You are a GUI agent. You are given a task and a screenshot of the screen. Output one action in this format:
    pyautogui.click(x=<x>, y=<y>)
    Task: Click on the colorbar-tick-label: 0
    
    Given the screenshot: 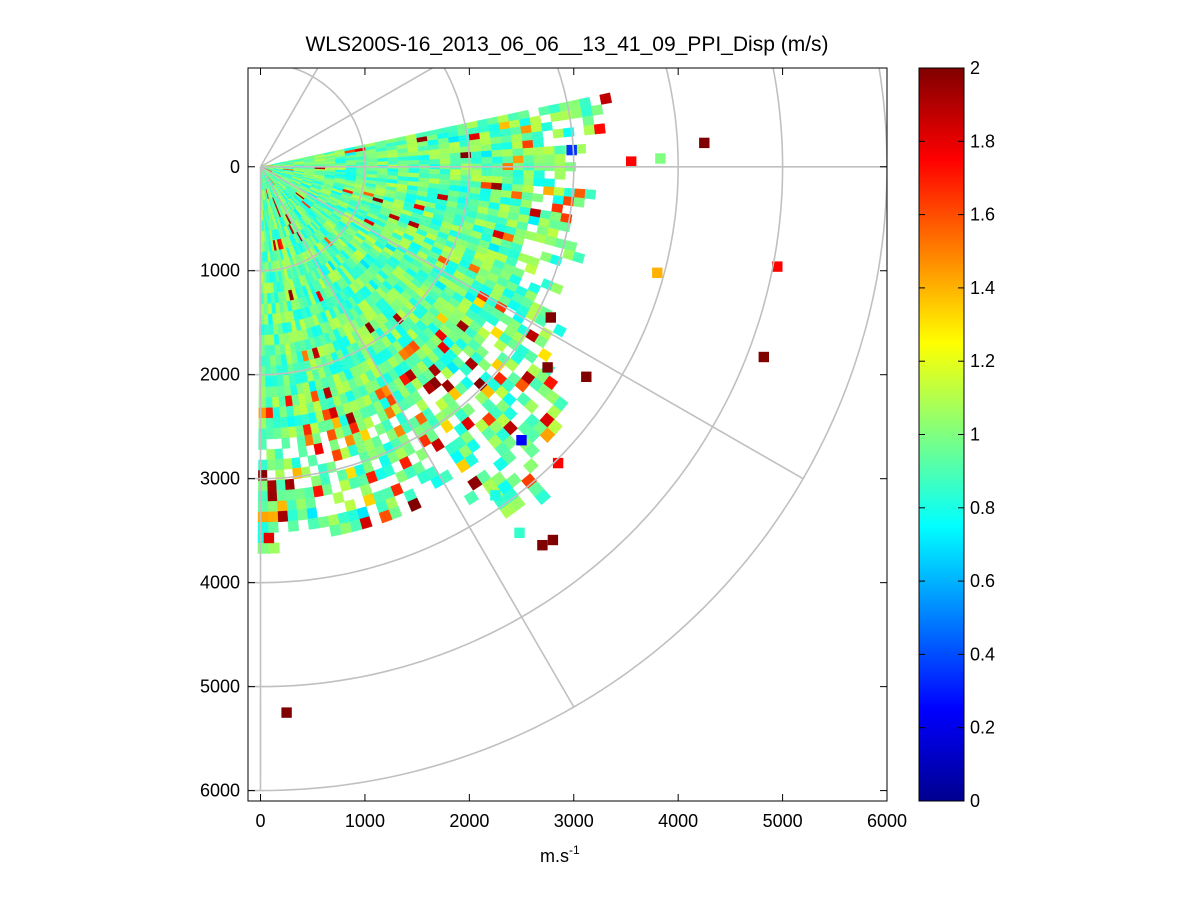 What is the action you would take?
    pyautogui.click(x=975, y=801)
    